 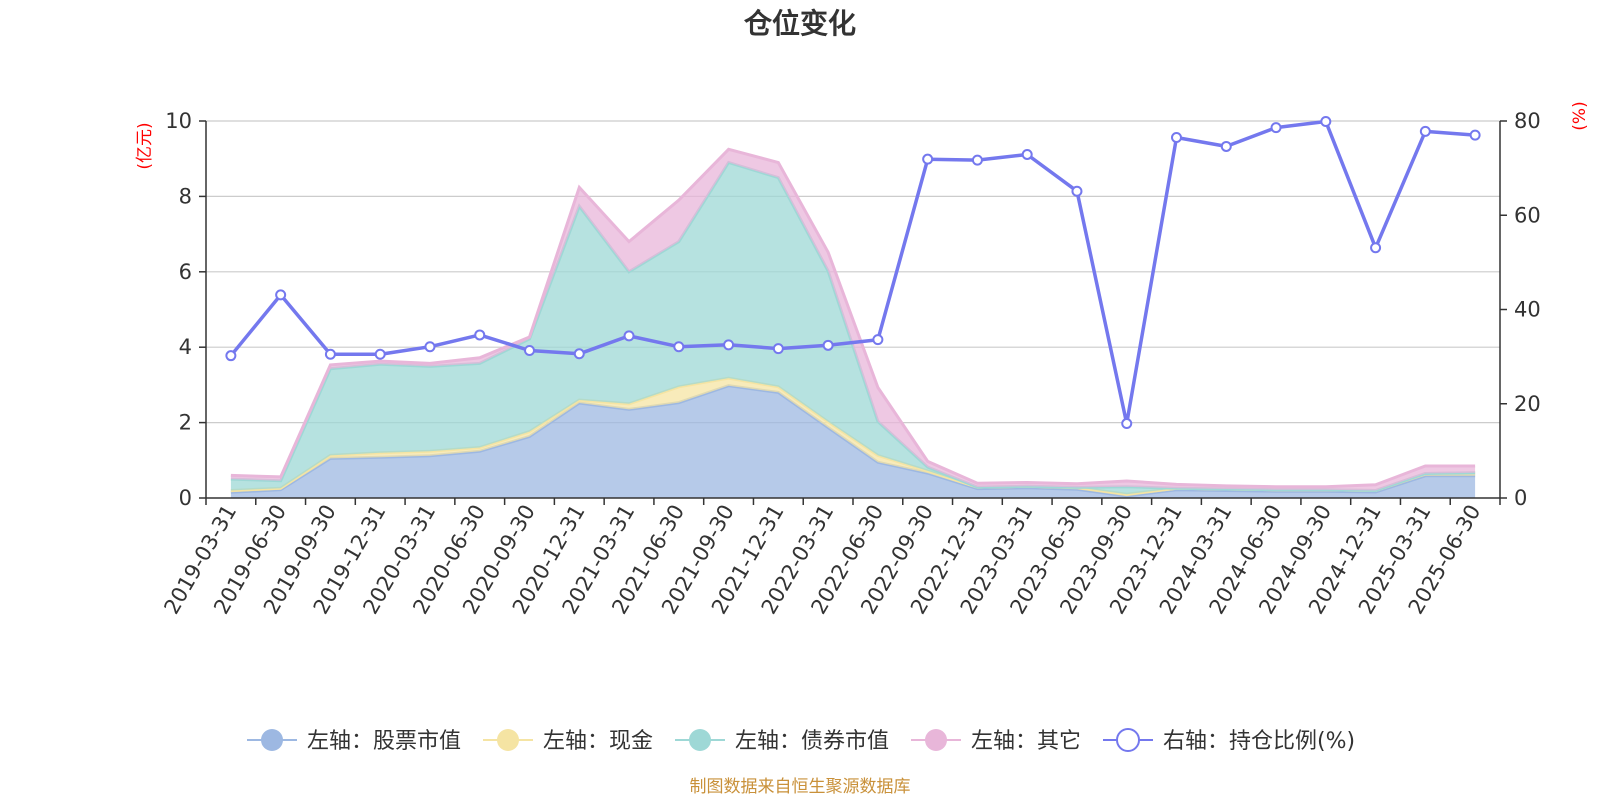 I want to click on right-axis-tick-label: 20, so click(x=1527, y=404).